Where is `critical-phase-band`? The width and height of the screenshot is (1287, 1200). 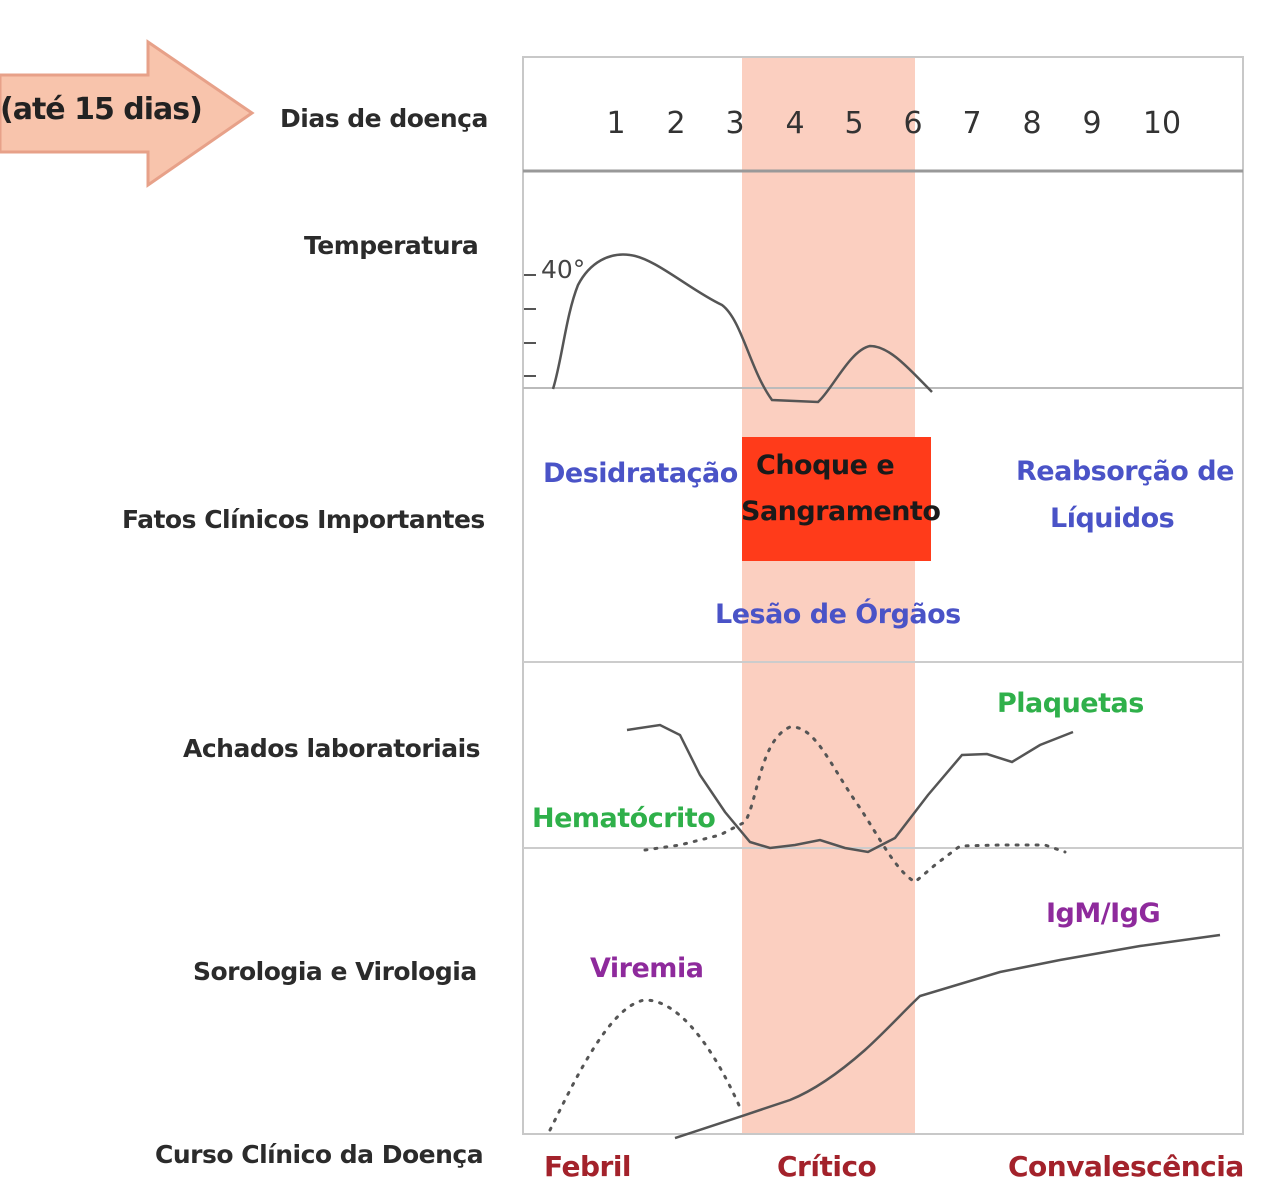 critical-phase-band is located at coordinates (828, 595).